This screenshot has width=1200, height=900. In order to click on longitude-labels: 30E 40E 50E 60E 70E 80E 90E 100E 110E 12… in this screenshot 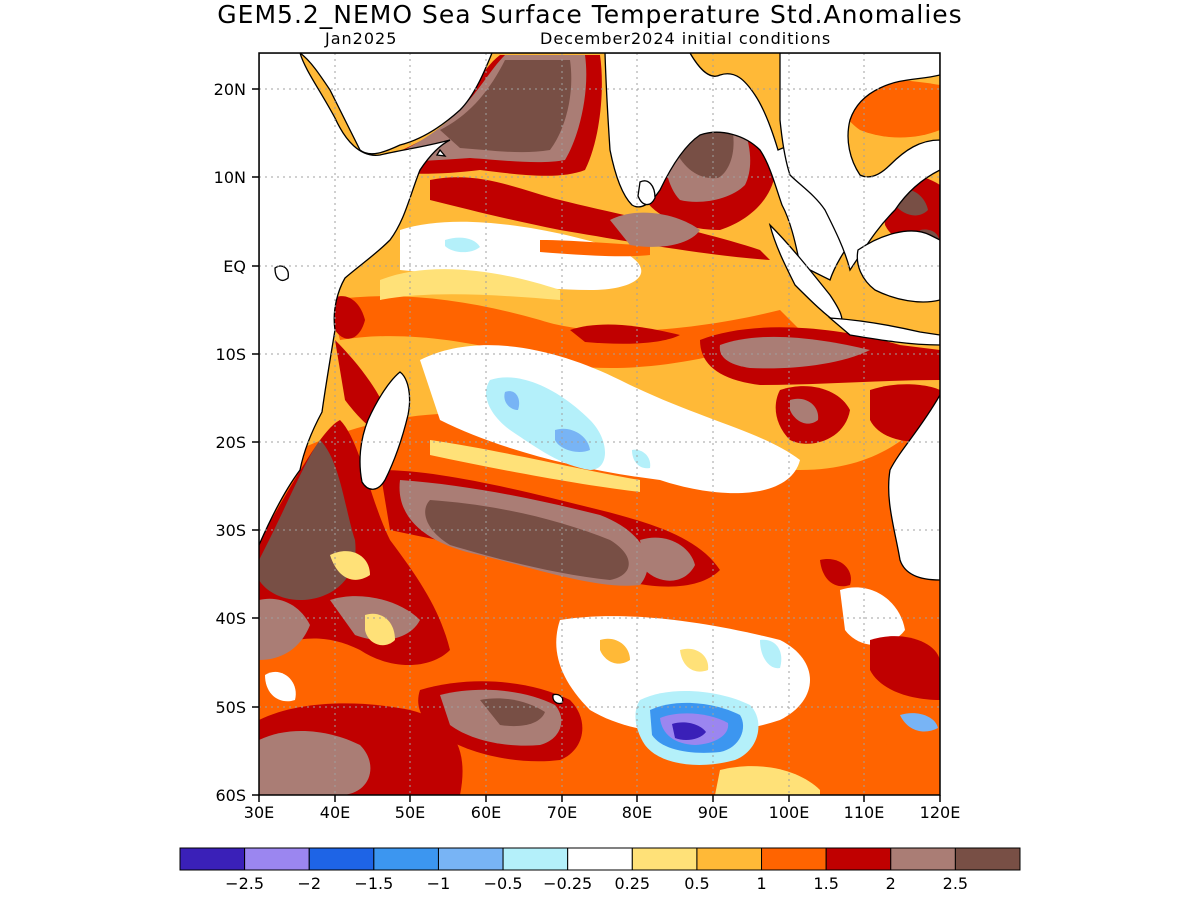, I will do `click(602, 812)`.